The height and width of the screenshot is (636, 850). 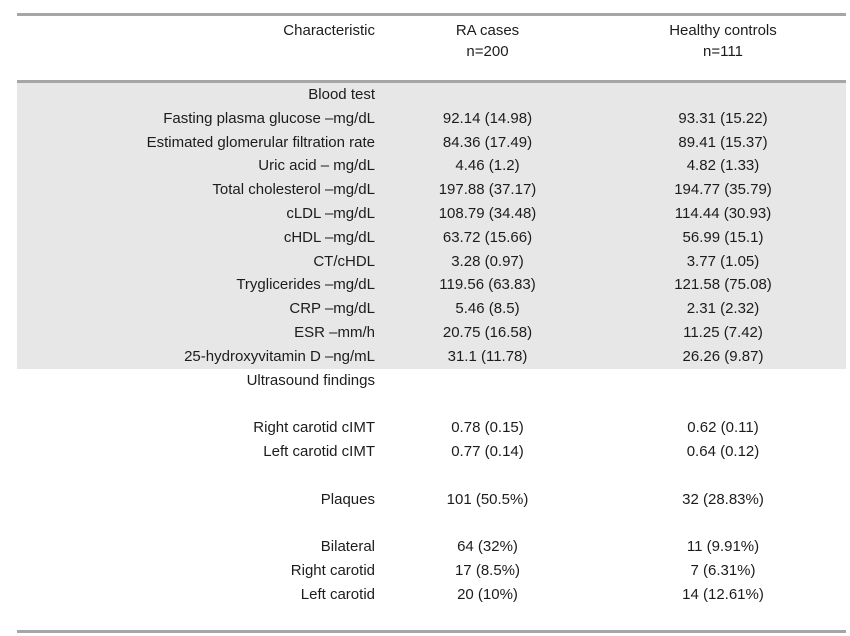 I want to click on ra-value: 31.1 (11.78), so click(x=487, y=356).